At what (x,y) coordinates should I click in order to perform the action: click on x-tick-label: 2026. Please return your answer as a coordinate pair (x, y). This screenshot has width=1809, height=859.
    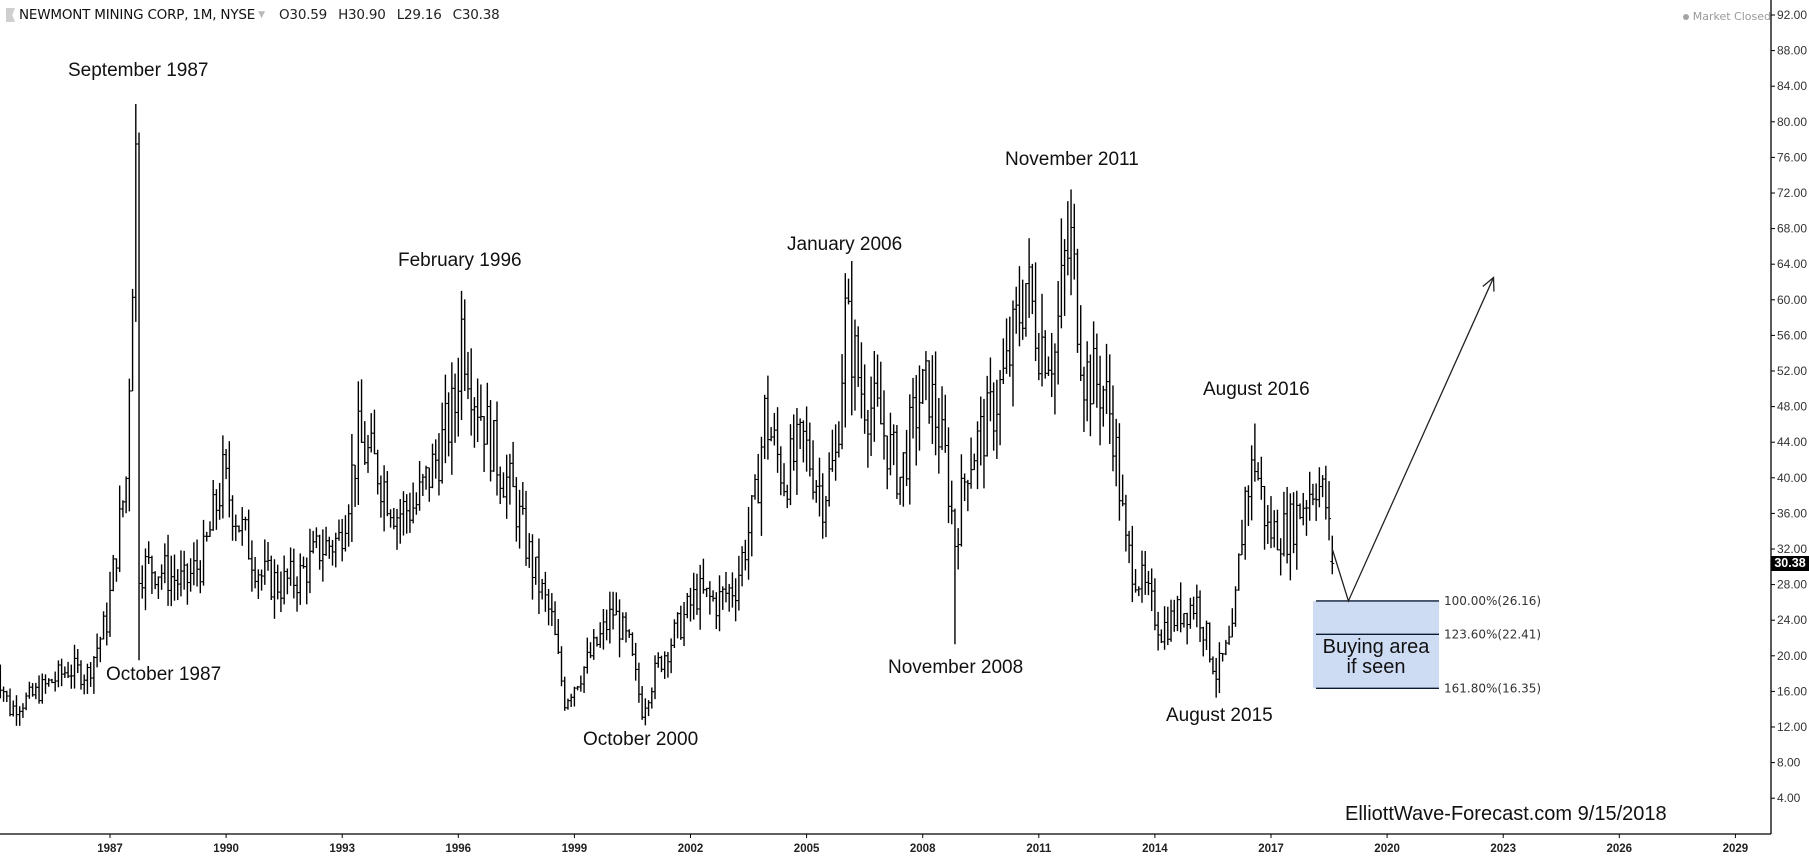
    Looking at the image, I should click on (1620, 849).